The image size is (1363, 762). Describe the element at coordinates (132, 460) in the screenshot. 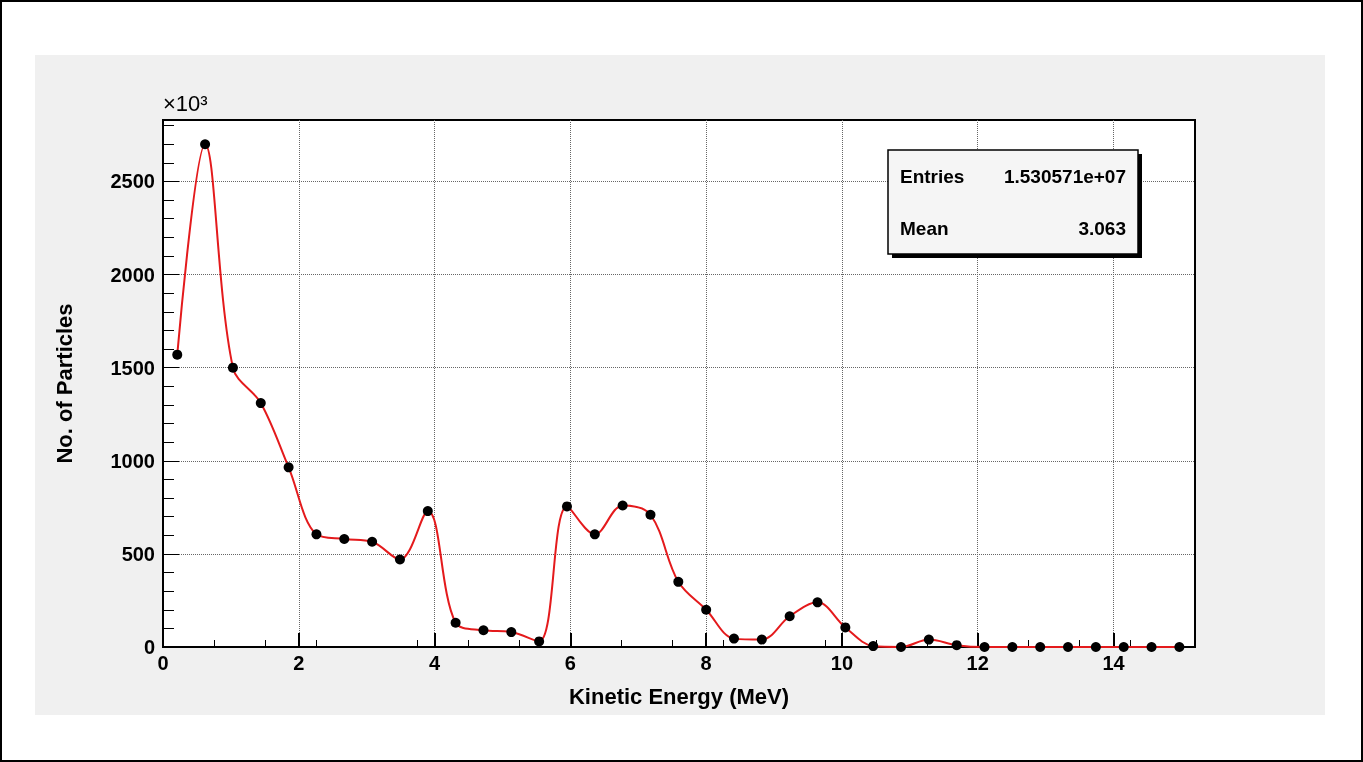

I see `y-tick-label: 1000` at that location.